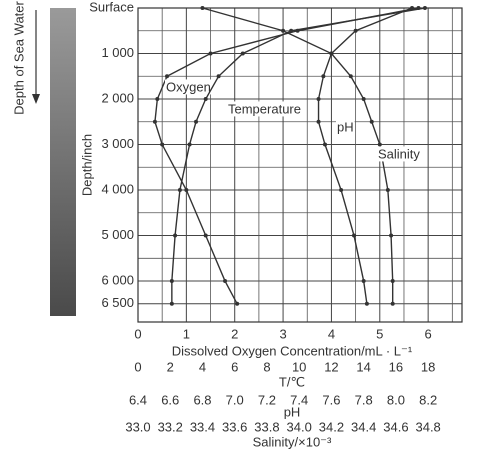 This screenshot has width=486, height=455. What do you see at coordinates (331, 366) in the screenshot?
I see `x-tick-label: 12` at bounding box center [331, 366].